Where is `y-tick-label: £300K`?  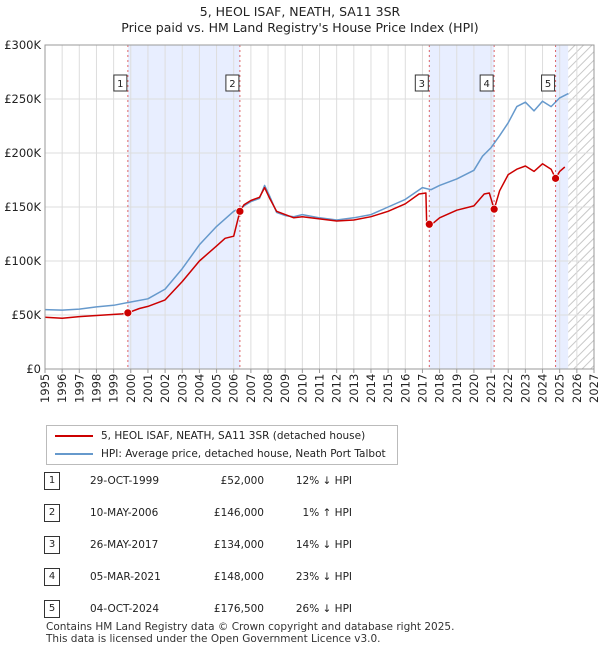
y-tick-label: £300K is located at coordinates (22, 45).